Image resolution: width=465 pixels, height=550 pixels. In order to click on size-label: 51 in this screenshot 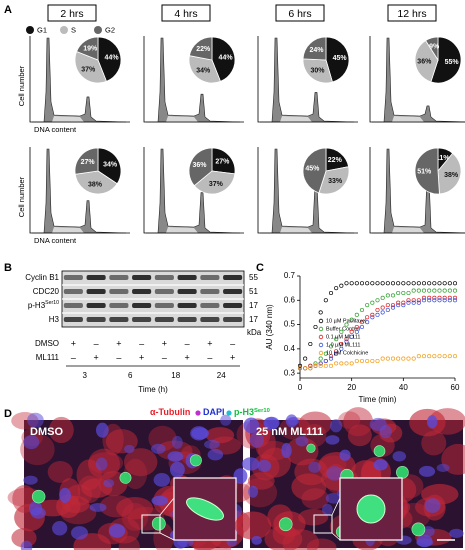, I will do `click(253, 291)`.